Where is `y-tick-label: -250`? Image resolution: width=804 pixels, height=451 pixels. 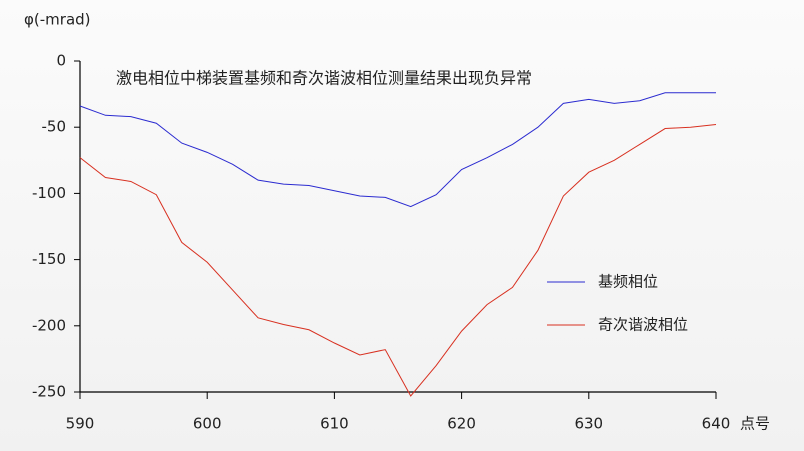 y-tick-label: -250 is located at coordinates (49, 392).